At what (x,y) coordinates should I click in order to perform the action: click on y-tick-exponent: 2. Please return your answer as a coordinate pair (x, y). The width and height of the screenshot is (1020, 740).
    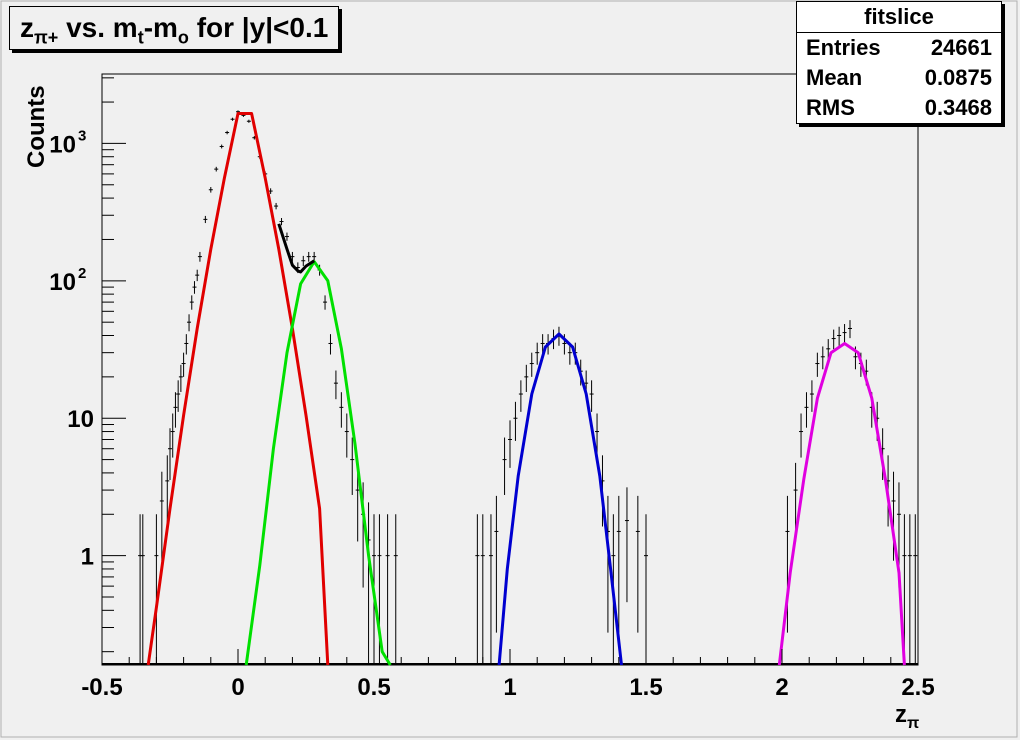
    Looking at the image, I should click on (82, 273).